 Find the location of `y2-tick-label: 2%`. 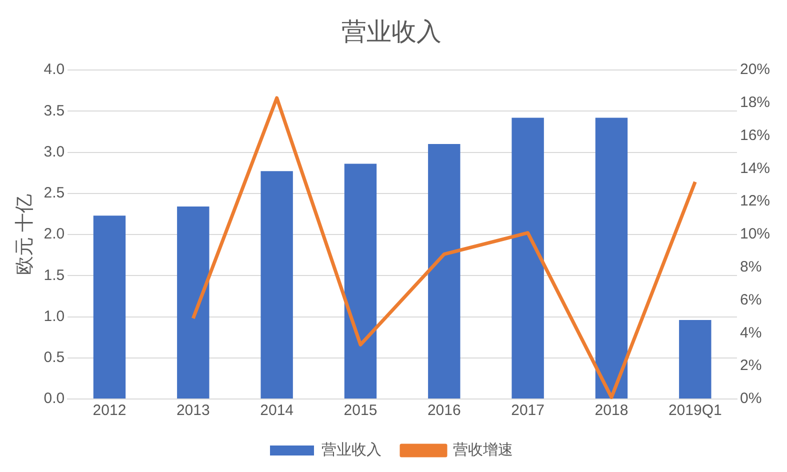

y2-tick-label: 2% is located at coordinates (751, 365).